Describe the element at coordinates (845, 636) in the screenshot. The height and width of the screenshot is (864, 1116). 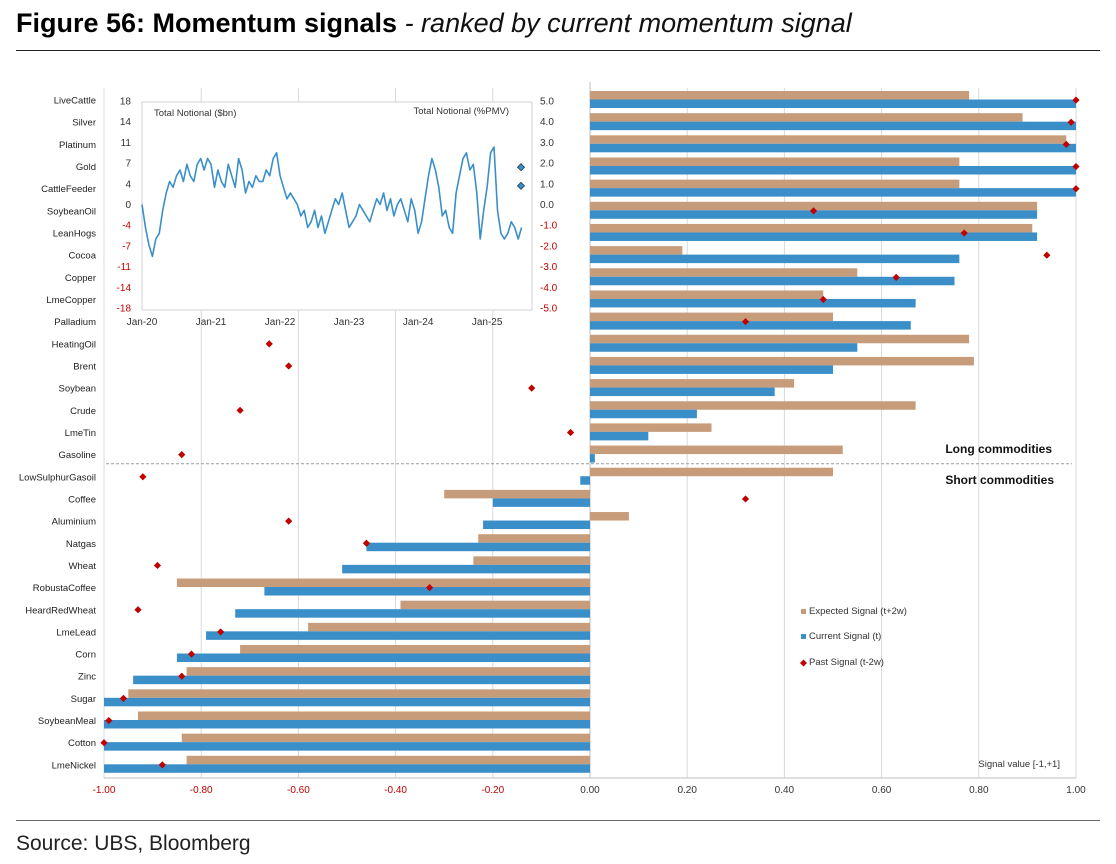
I see `legend-label: Current Signal (t)` at that location.